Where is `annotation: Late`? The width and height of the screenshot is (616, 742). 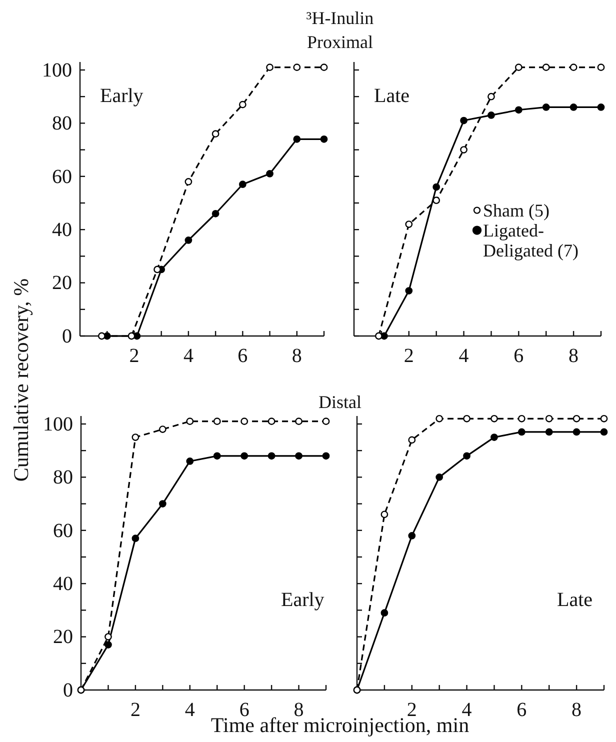 annotation: Late is located at coordinates (575, 600).